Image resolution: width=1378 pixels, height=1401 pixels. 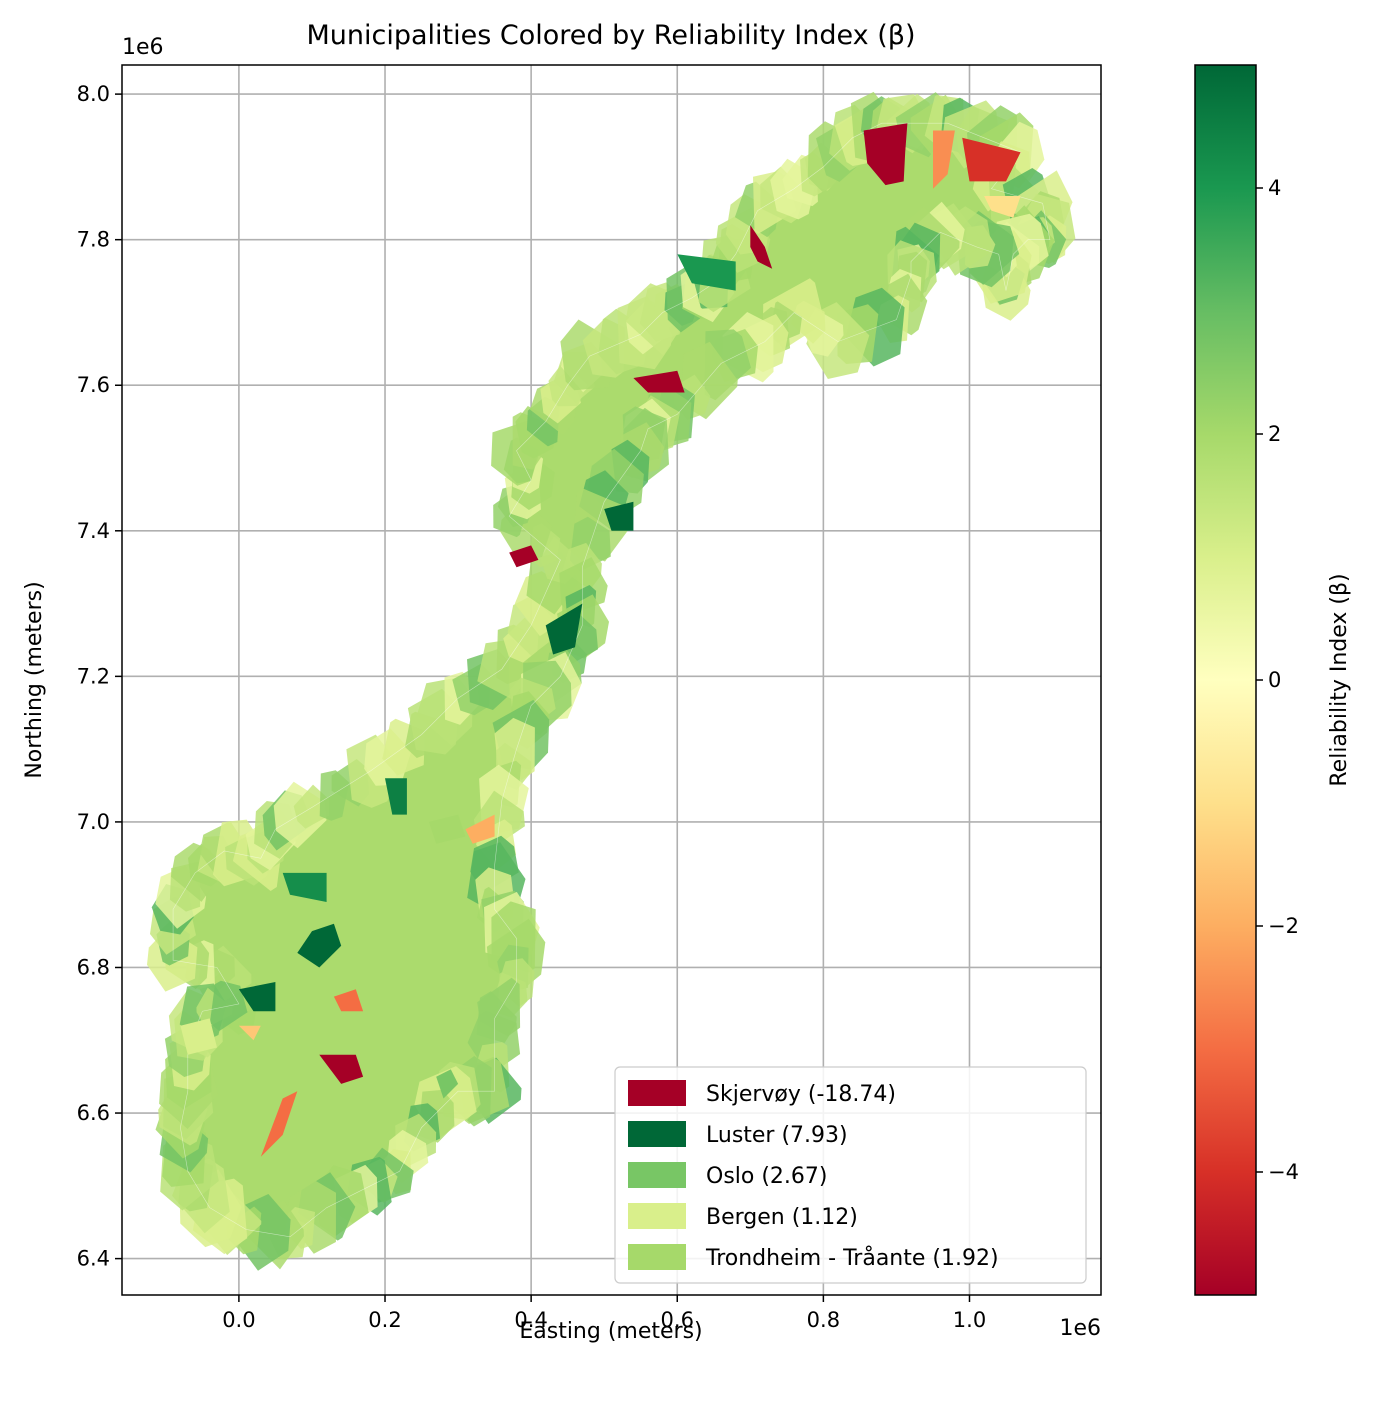 I want to click on colorbar-tick-label: −4, so click(x=1283, y=1172).